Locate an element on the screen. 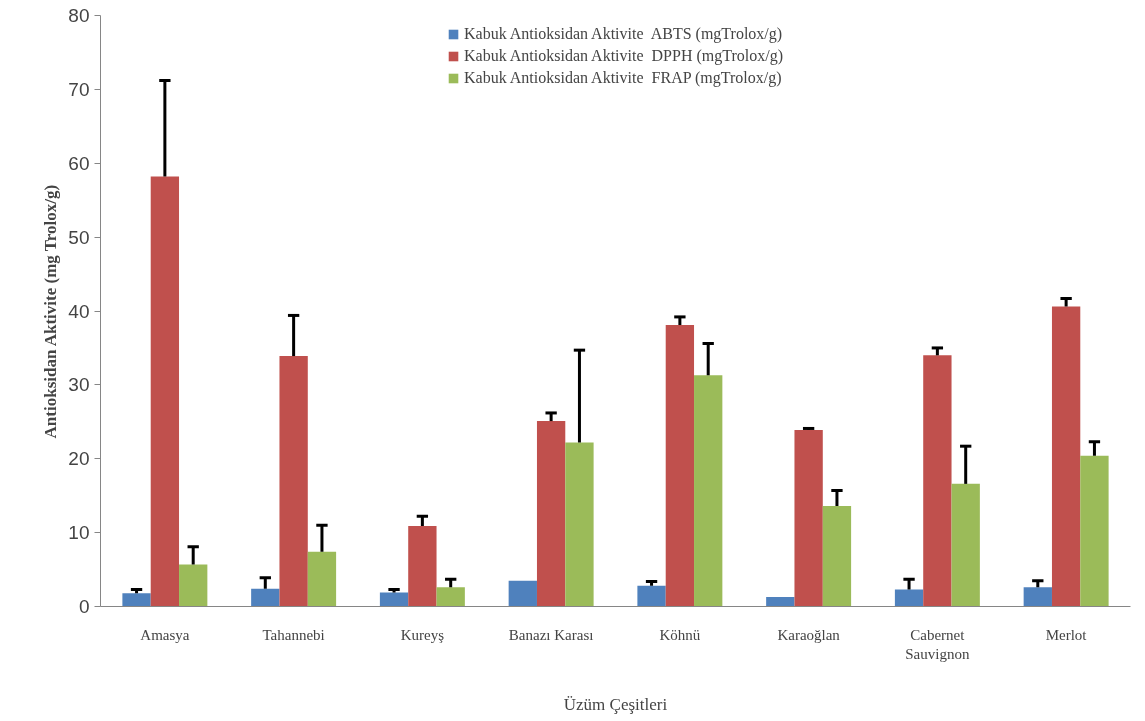 The image size is (1145, 721). y-tick-label: 80 is located at coordinates (79, 15).